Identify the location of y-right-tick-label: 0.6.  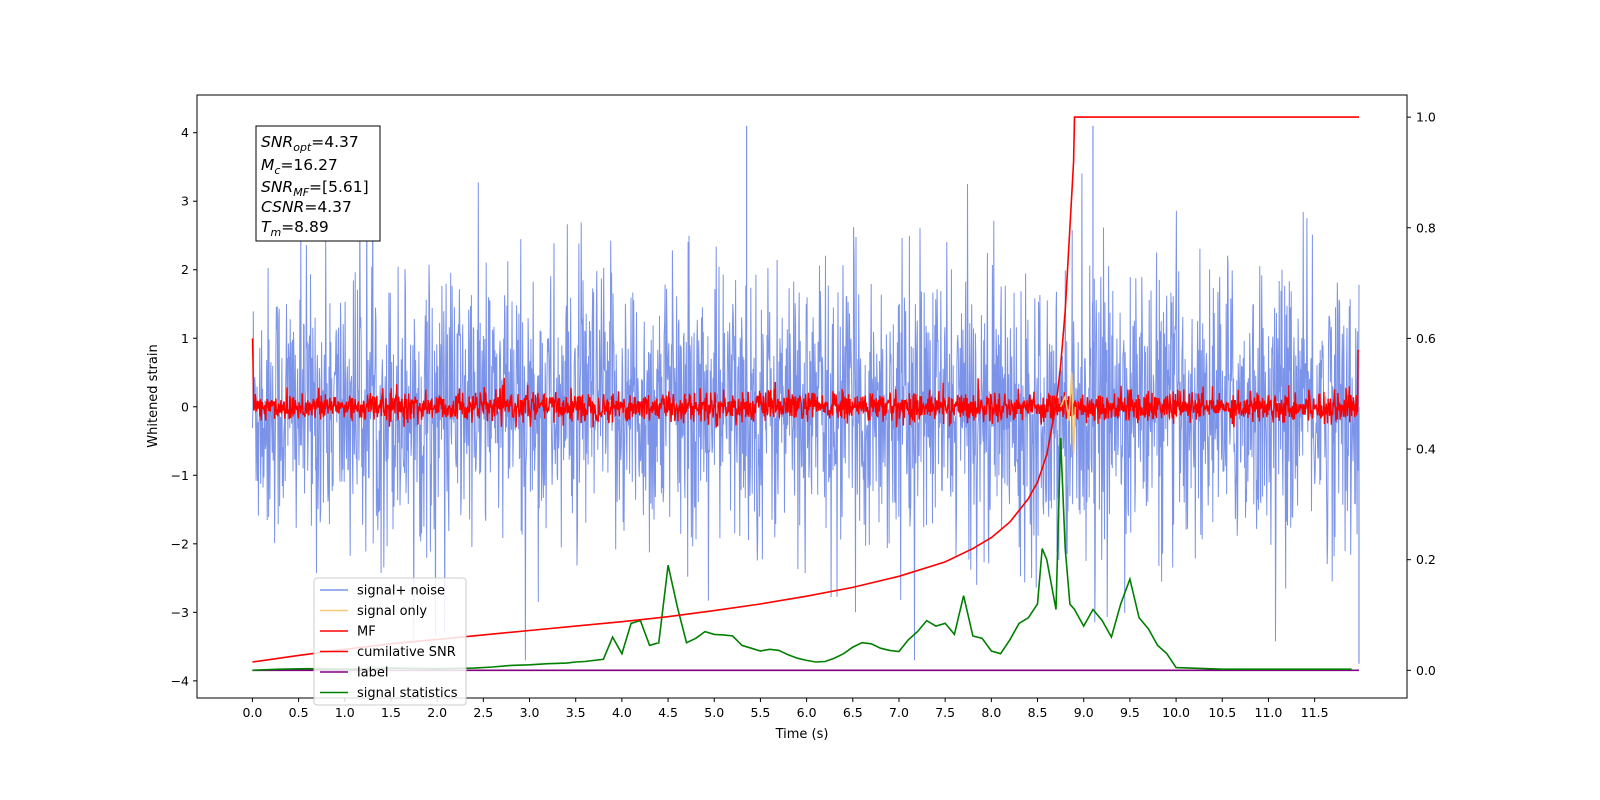
(1426, 338).